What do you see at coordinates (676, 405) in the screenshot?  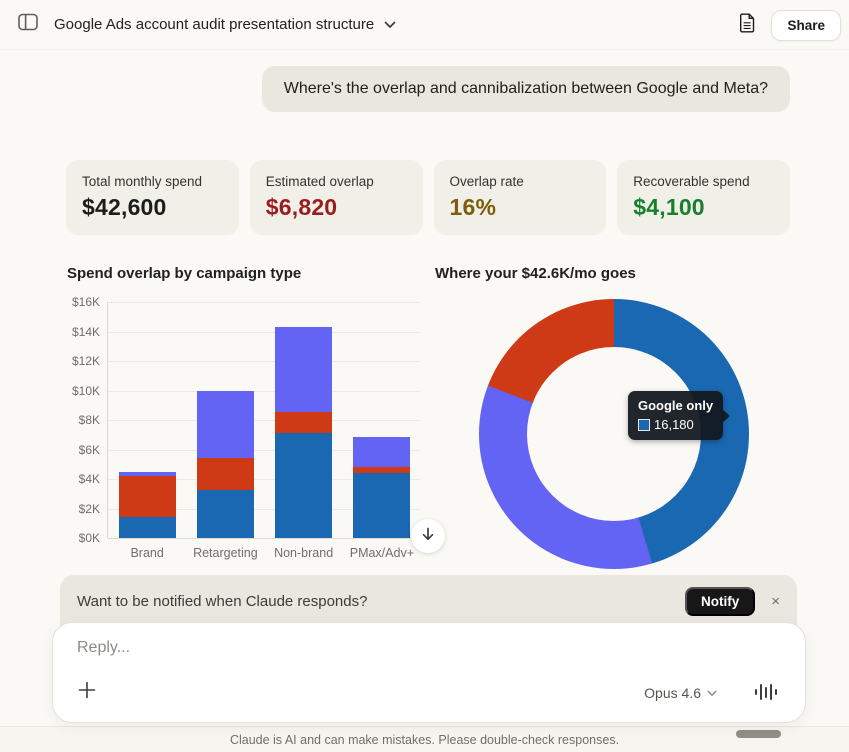 I see `tooltip-label: Google only` at bounding box center [676, 405].